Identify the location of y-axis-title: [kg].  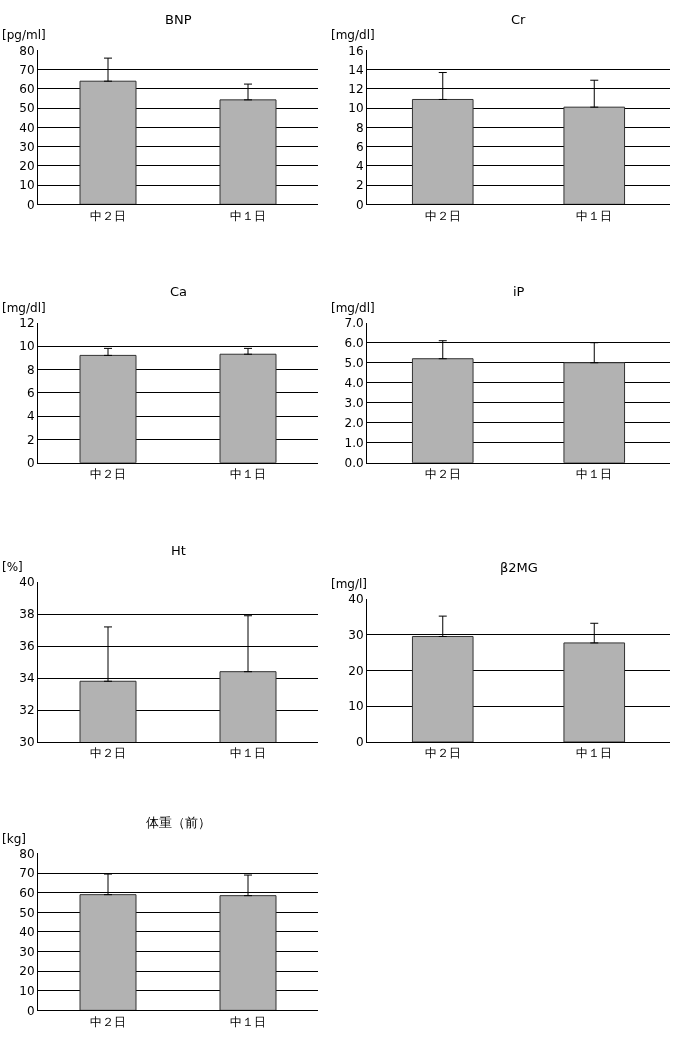
(14, 839).